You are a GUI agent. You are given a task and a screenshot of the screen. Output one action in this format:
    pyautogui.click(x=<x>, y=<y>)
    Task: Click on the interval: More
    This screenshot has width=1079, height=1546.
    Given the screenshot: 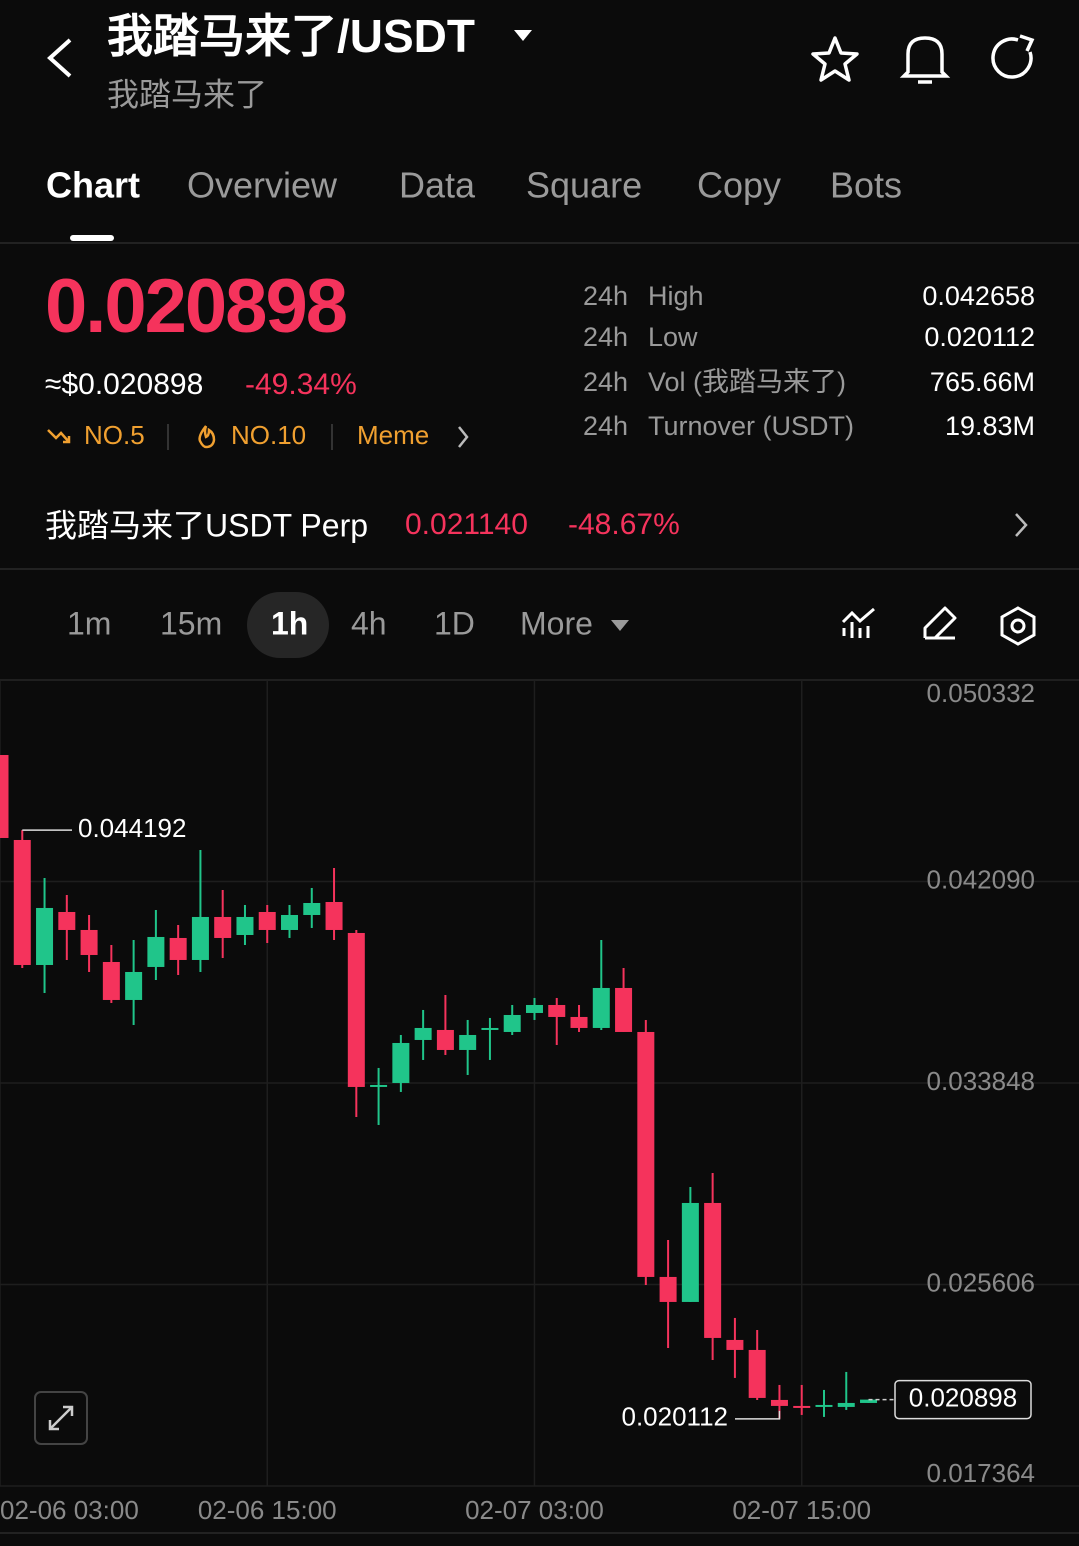 What is the action you would take?
    pyautogui.click(x=556, y=623)
    